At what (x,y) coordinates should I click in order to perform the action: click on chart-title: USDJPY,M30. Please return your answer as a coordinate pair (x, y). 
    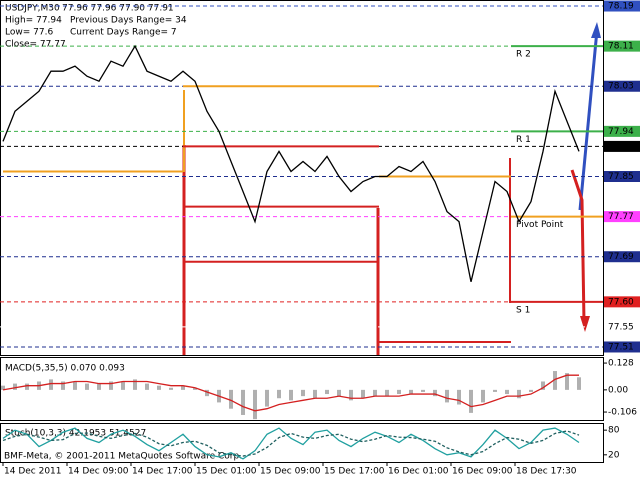
    Looking at the image, I should click on (32, 9).